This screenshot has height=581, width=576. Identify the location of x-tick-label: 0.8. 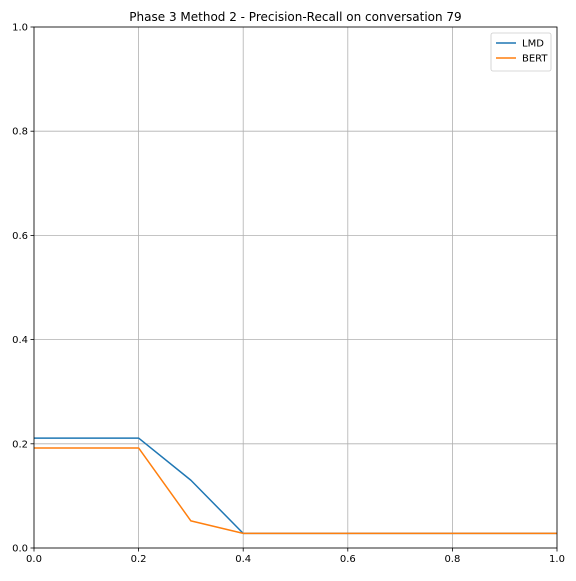
(452, 559).